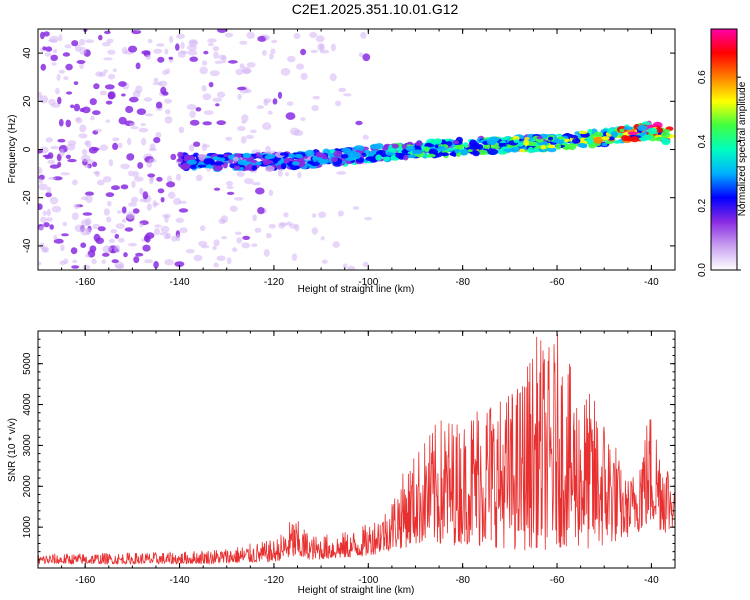 Image resolution: width=750 pixels, height=600 pixels. Describe the element at coordinates (27, 101) in the screenshot. I see `y-tick-label: 20` at that location.